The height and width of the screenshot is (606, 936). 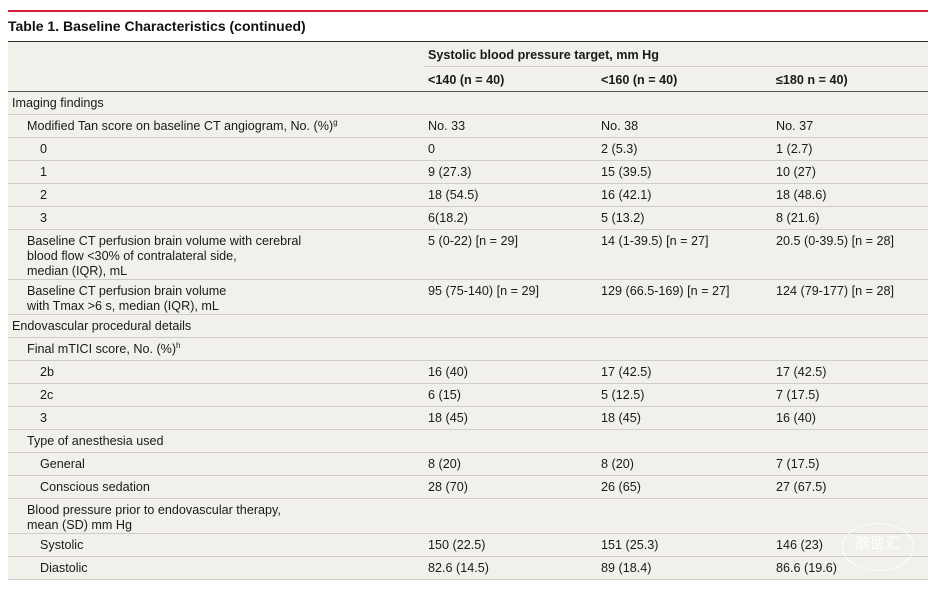 What do you see at coordinates (850, 126) in the screenshot?
I see `cell-value: No. 37` at bounding box center [850, 126].